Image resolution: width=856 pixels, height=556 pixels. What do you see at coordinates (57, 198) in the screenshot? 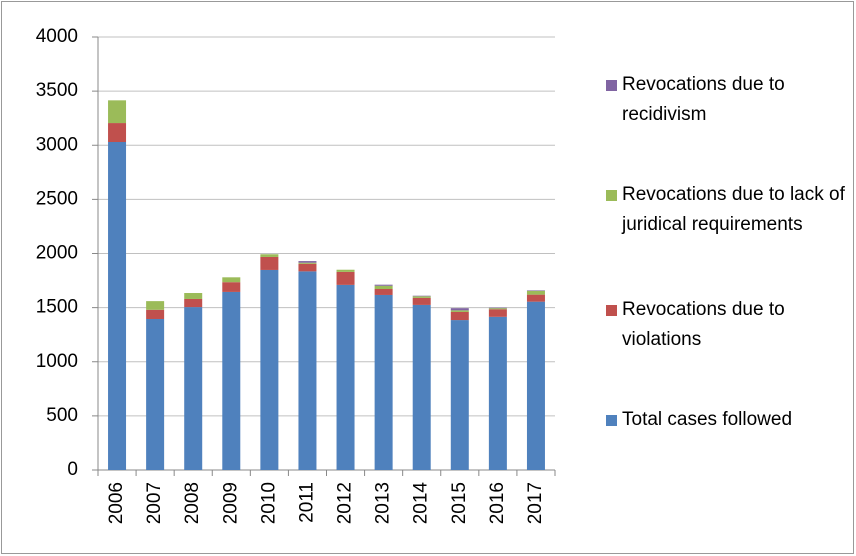
I see `y-tick-label: 2500` at bounding box center [57, 198].